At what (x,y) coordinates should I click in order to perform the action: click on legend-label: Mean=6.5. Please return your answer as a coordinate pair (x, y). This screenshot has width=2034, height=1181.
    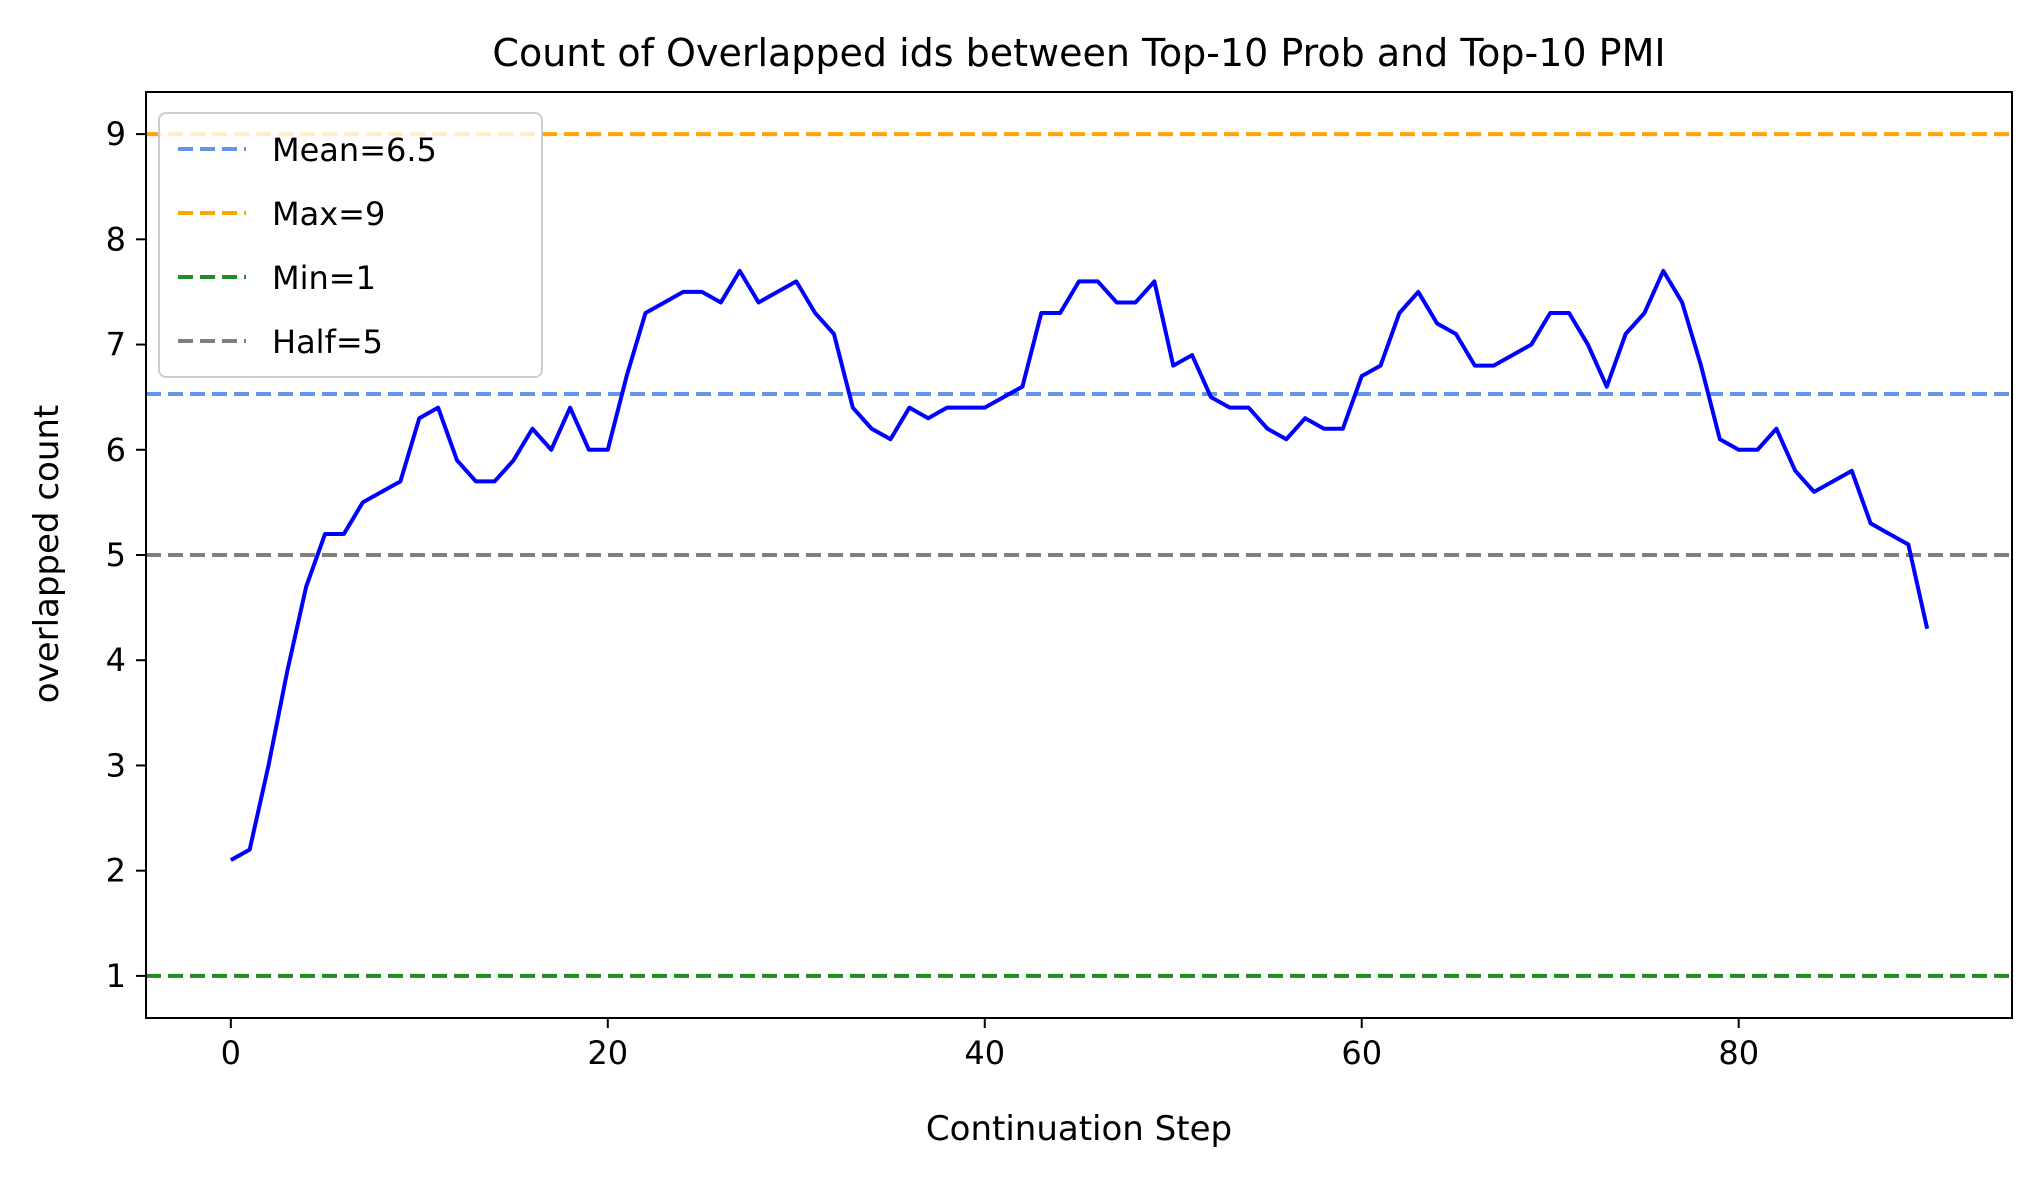
    Looking at the image, I should click on (354, 150).